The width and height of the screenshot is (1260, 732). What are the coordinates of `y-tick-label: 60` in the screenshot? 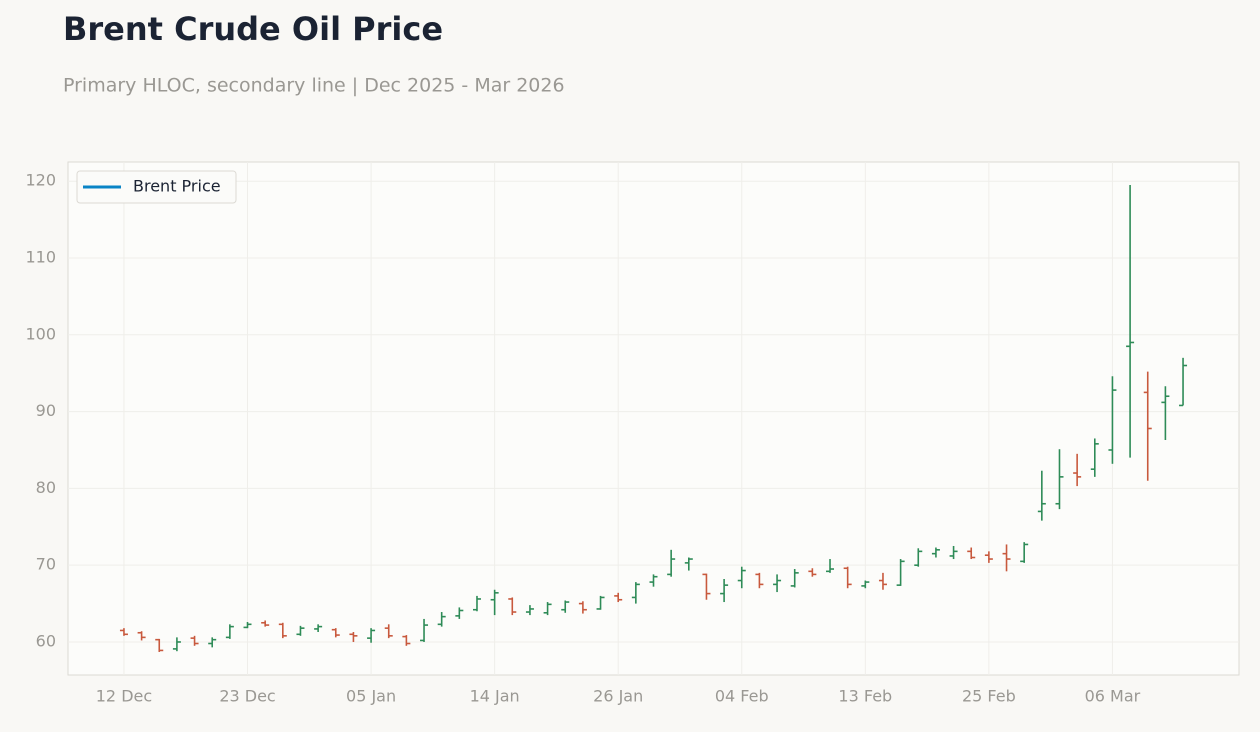 It's located at (46, 640).